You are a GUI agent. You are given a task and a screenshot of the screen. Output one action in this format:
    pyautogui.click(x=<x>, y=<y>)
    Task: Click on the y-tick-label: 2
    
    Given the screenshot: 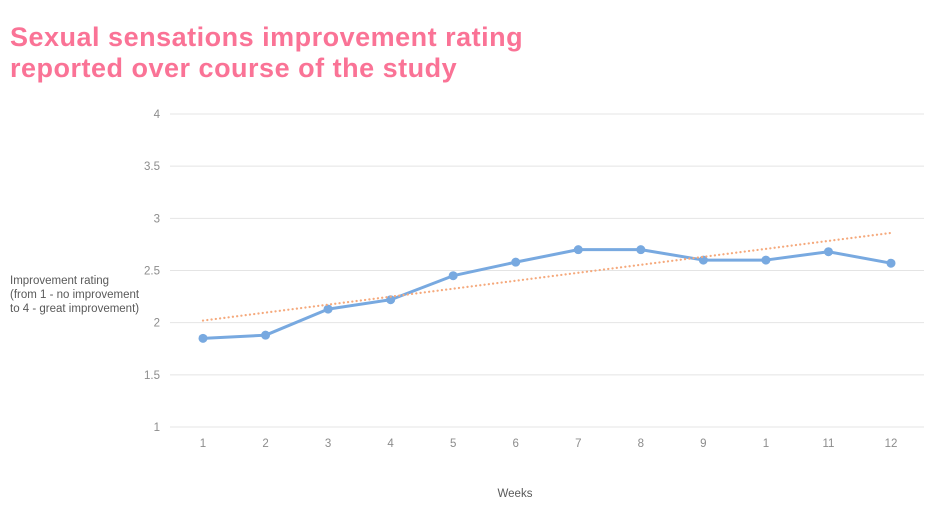 What is the action you would take?
    pyautogui.click(x=157, y=324)
    